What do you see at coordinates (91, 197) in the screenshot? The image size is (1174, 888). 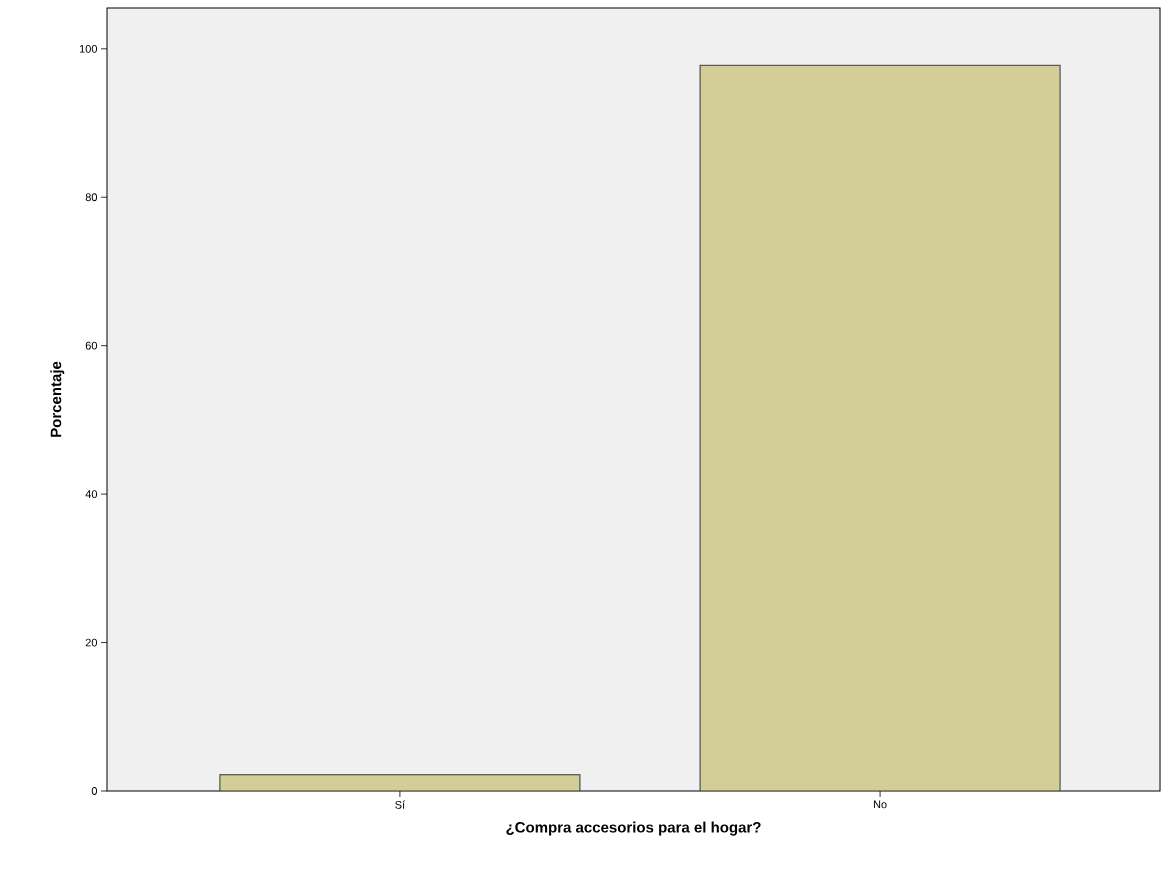 I see `y-tick-label: 80` at bounding box center [91, 197].